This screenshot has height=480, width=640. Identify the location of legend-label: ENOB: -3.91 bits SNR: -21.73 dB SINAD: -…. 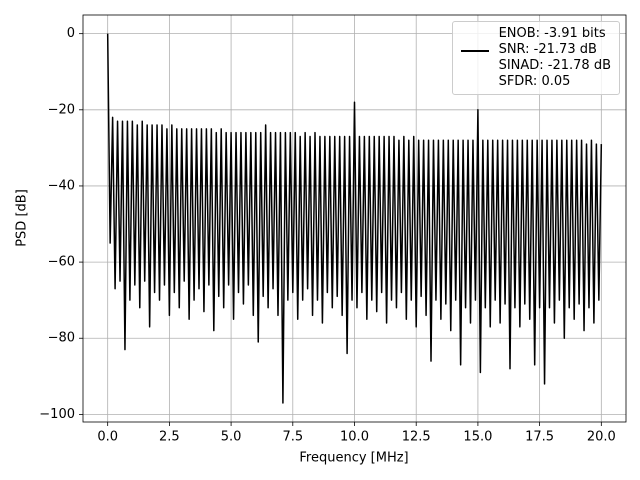
(554, 57).